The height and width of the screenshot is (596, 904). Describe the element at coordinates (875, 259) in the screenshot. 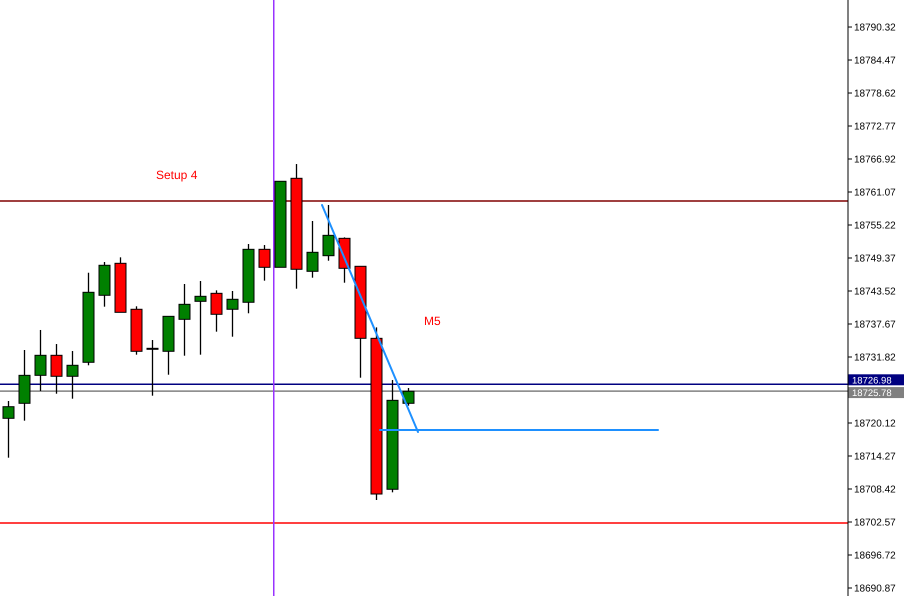

I see `y-tick-label: 18749.37` at that location.